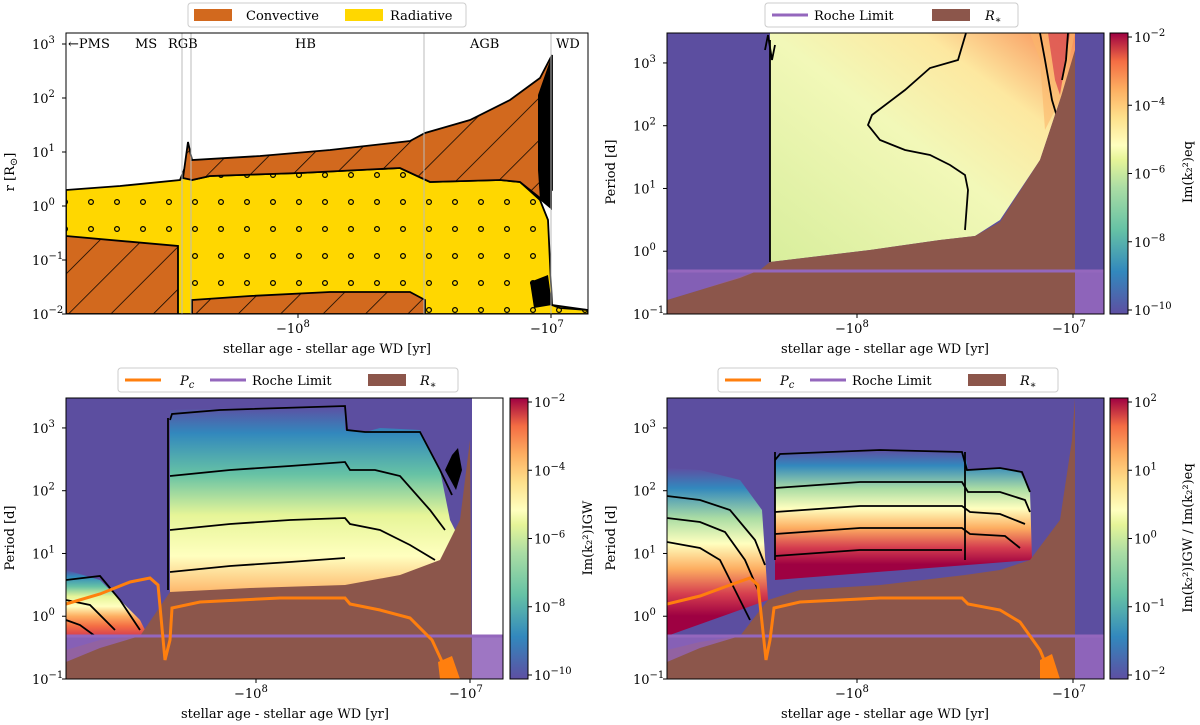 The height and width of the screenshot is (725, 1200). I want to click on colorbar-tick-label: 10⁻¹, so click(1149, 607).